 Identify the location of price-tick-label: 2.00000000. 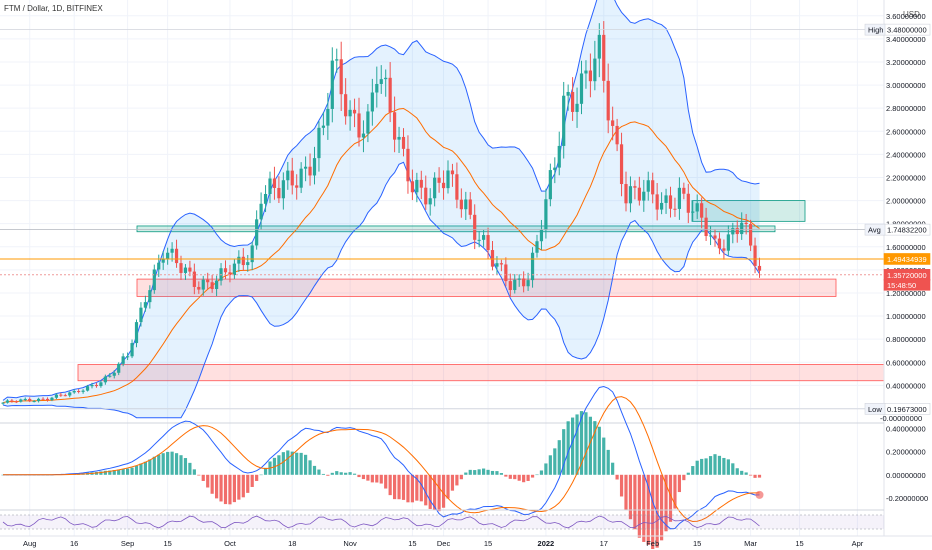
(906, 201).